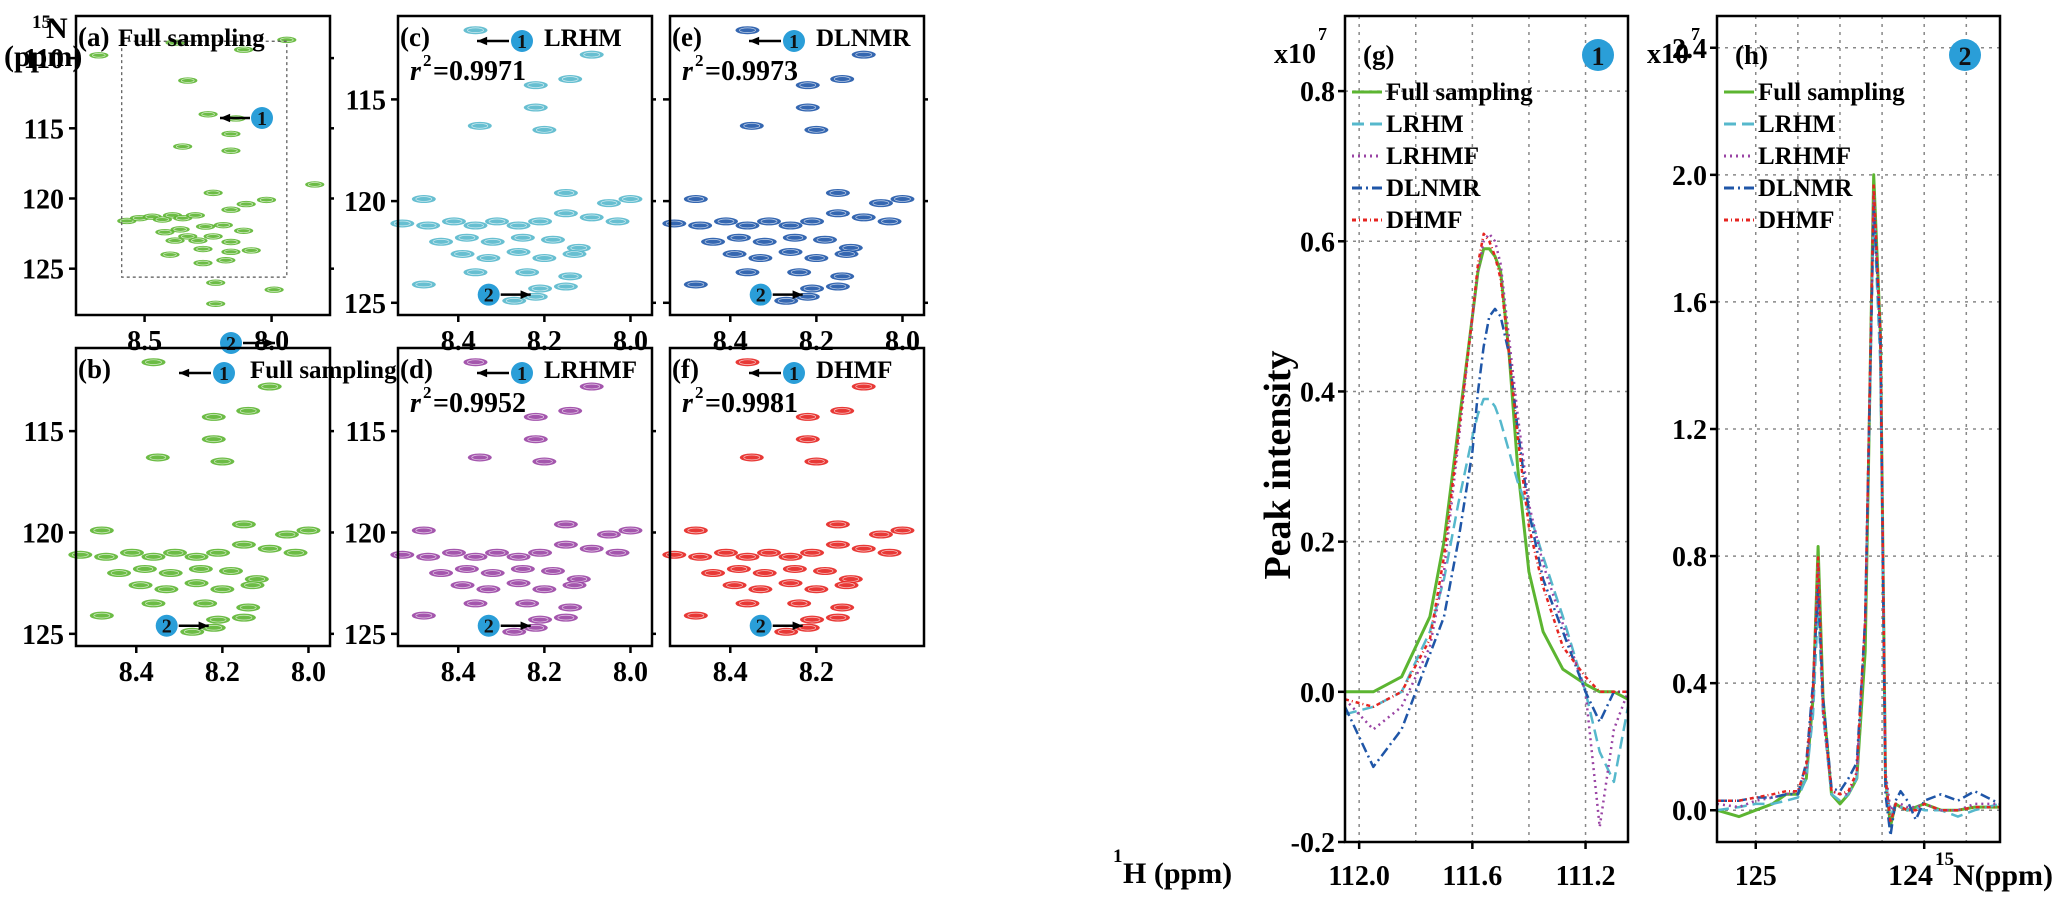  What do you see at coordinates (525, 497) in the screenshot?
I see `panel-d-frame` at bounding box center [525, 497].